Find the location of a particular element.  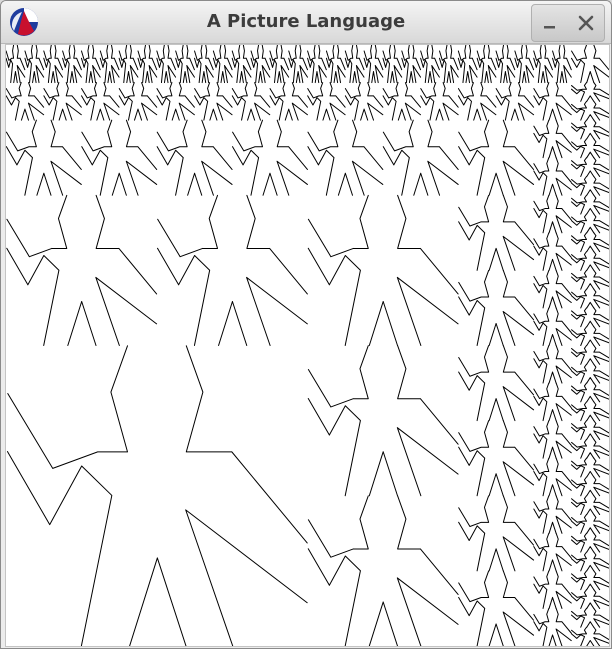

minimize-button is located at coordinates (550, 23).